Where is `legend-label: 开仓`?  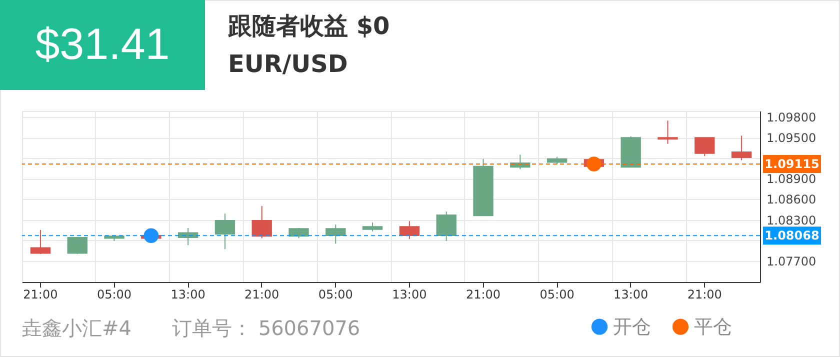 legend-label: 开仓 is located at coordinates (632, 327).